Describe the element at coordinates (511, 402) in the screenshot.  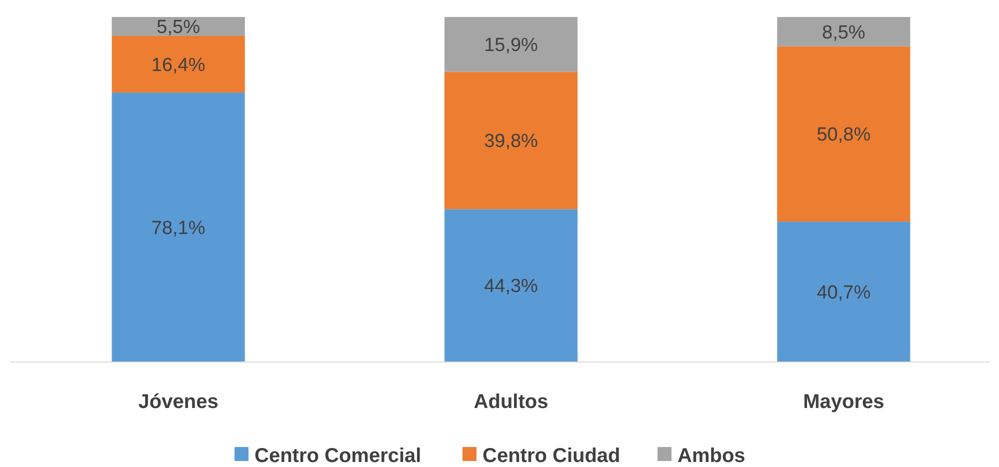
I see `x-tick-label: Adultos` at that location.